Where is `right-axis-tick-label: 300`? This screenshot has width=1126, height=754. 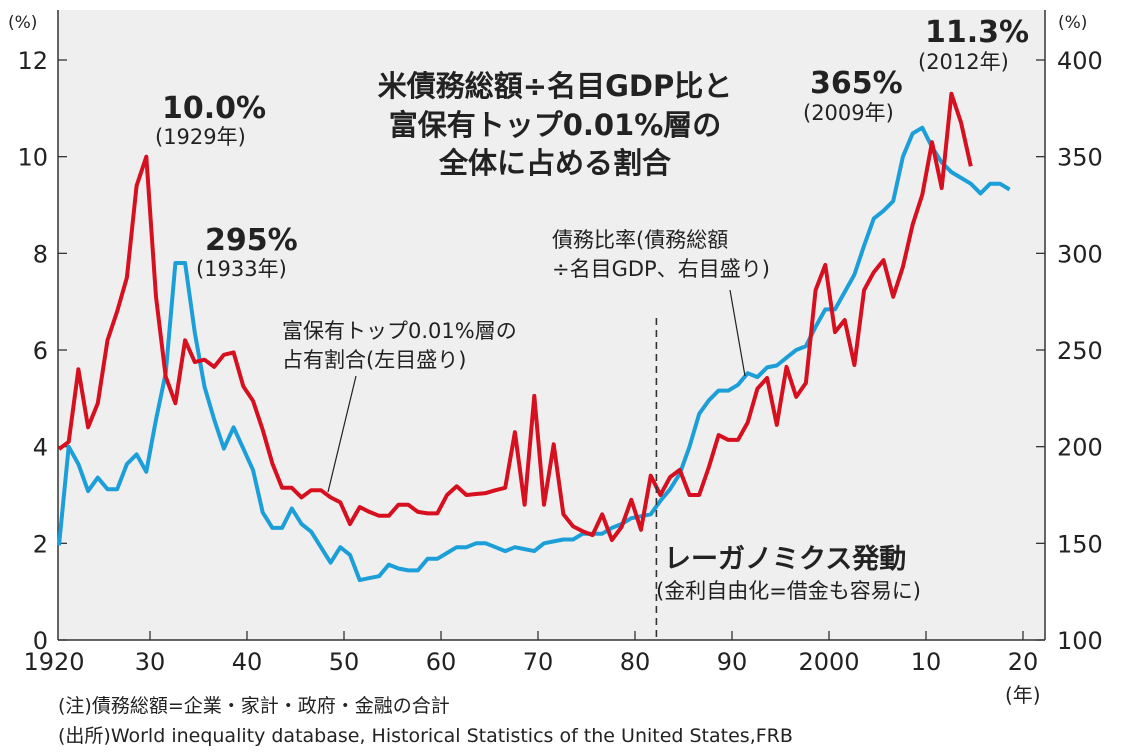 right-axis-tick-label: 300 is located at coordinates (1080, 254).